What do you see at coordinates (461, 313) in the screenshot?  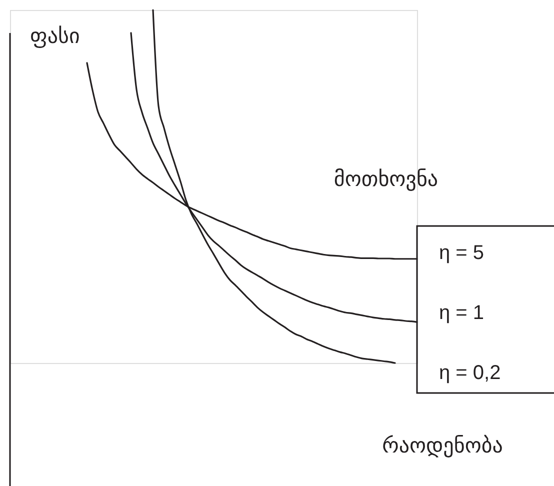 I see `series-label: η = 1` at bounding box center [461, 313].